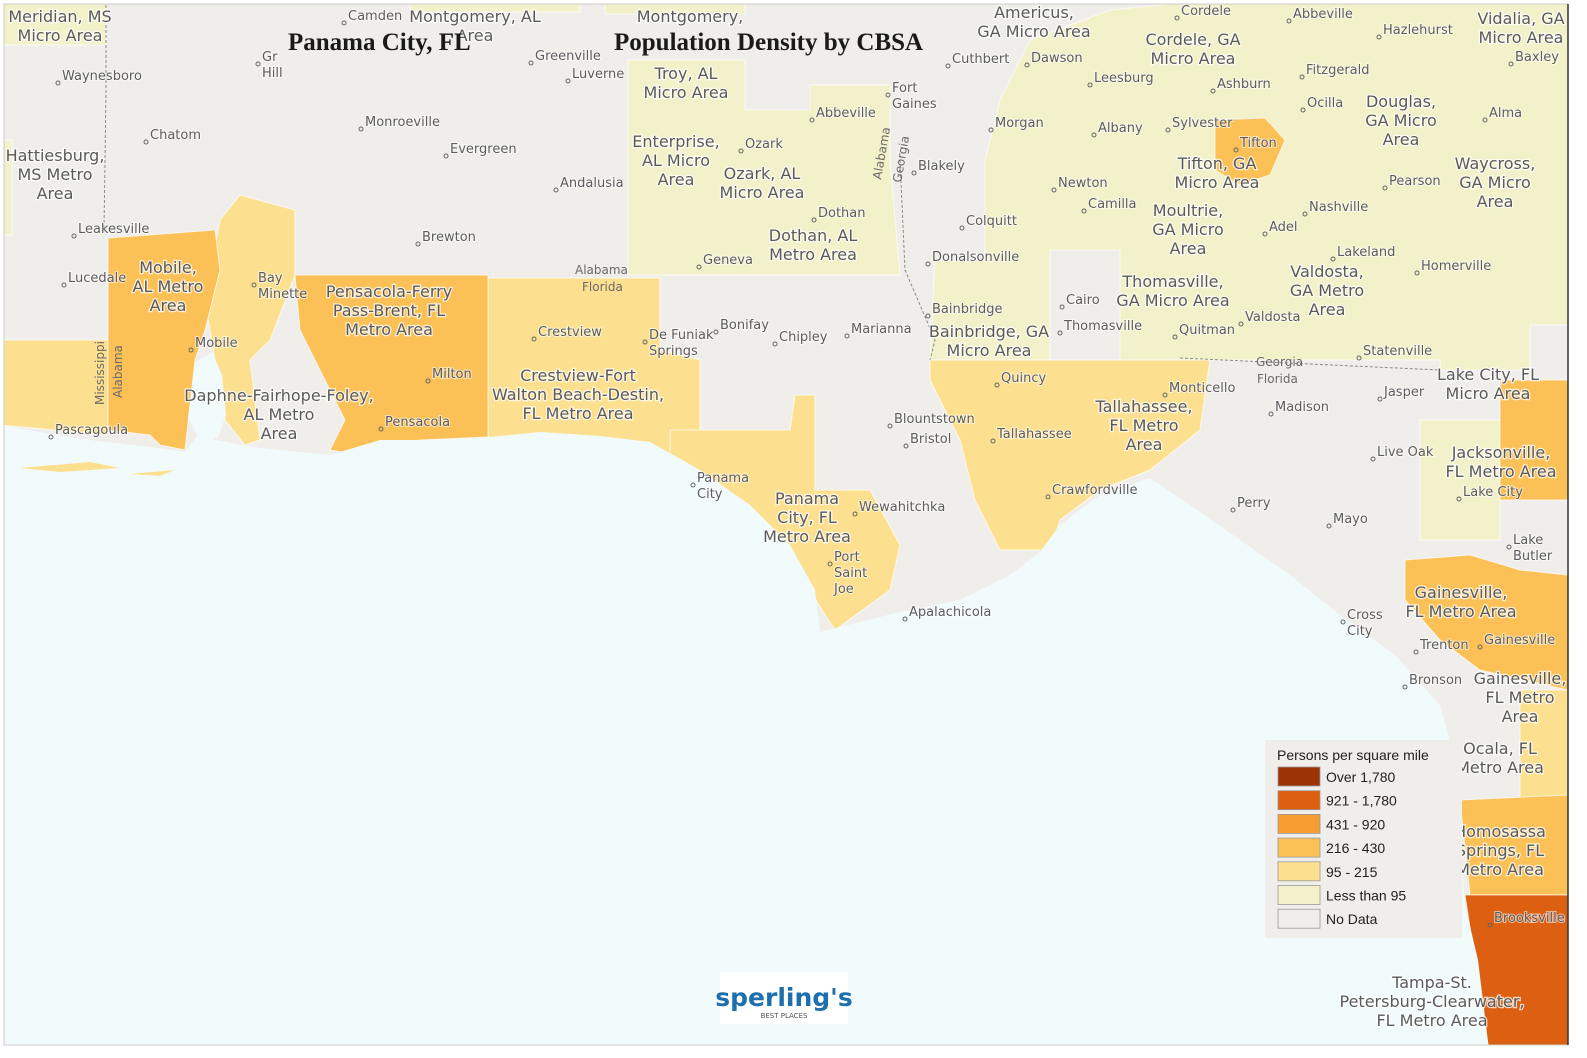 The height and width of the screenshot is (1058, 1587). What do you see at coordinates (950, 612) in the screenshot?
I see `place-label: Apalachicola` at bounding box center [950, 612].